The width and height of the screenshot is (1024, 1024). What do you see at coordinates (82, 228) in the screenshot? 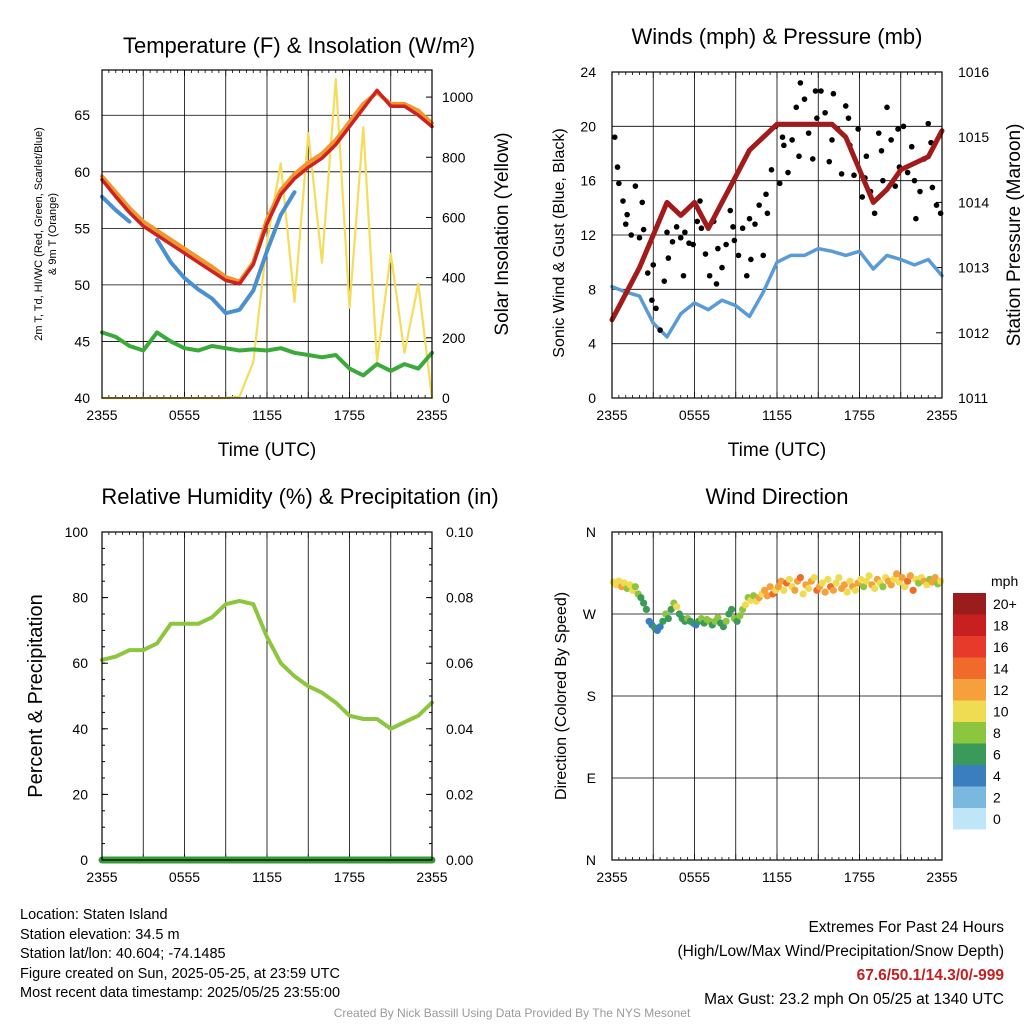
I see `temp-ytick-label: 55` at bounding box center [82, 228].